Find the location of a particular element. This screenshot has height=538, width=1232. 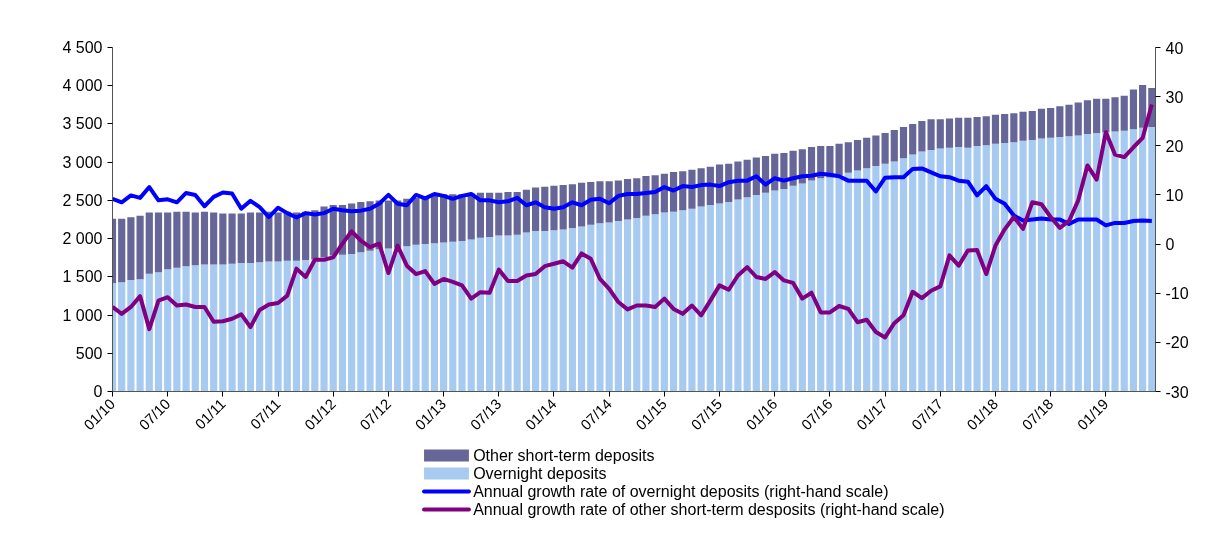

y-tick-label: 500 is located at coordinates (89, 353).